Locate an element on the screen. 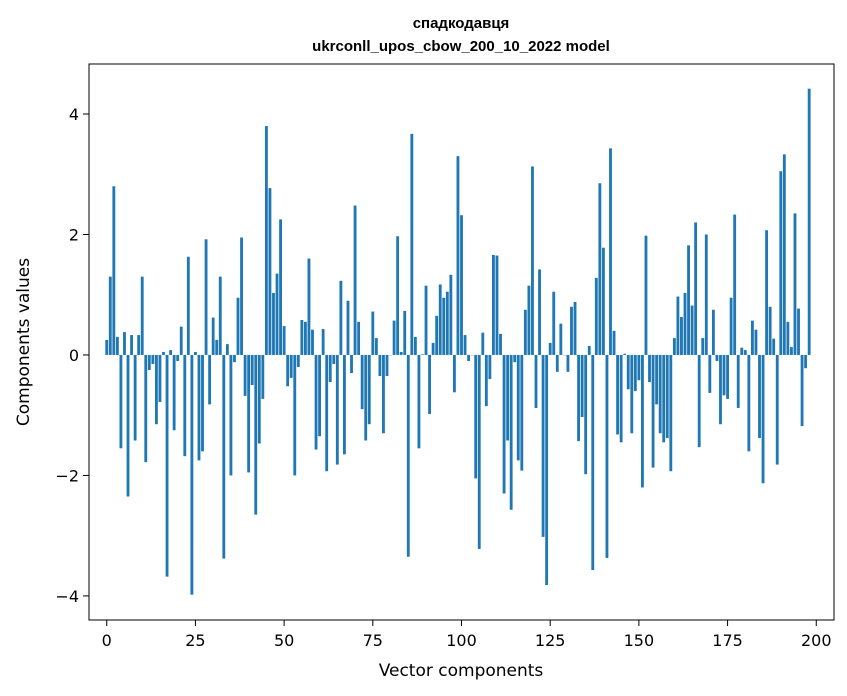  x-tick-label: 25 is located at coordinates (195, 640).